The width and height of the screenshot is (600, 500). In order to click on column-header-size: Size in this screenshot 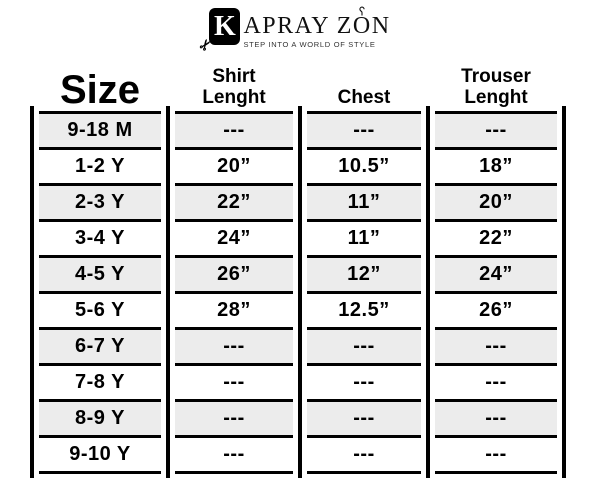, I will do `click(100, 84)`.